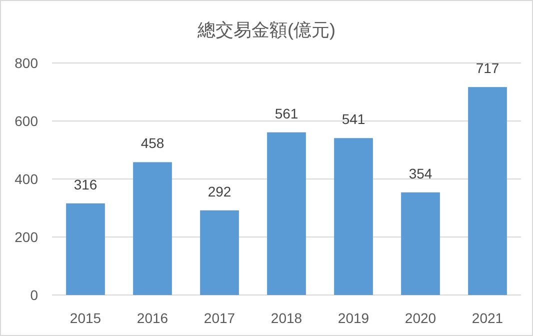  What do you see at coordinates (26, 179) in the screenshot?
I see `y-tick-label: 400` at bounding box center [26, 179].